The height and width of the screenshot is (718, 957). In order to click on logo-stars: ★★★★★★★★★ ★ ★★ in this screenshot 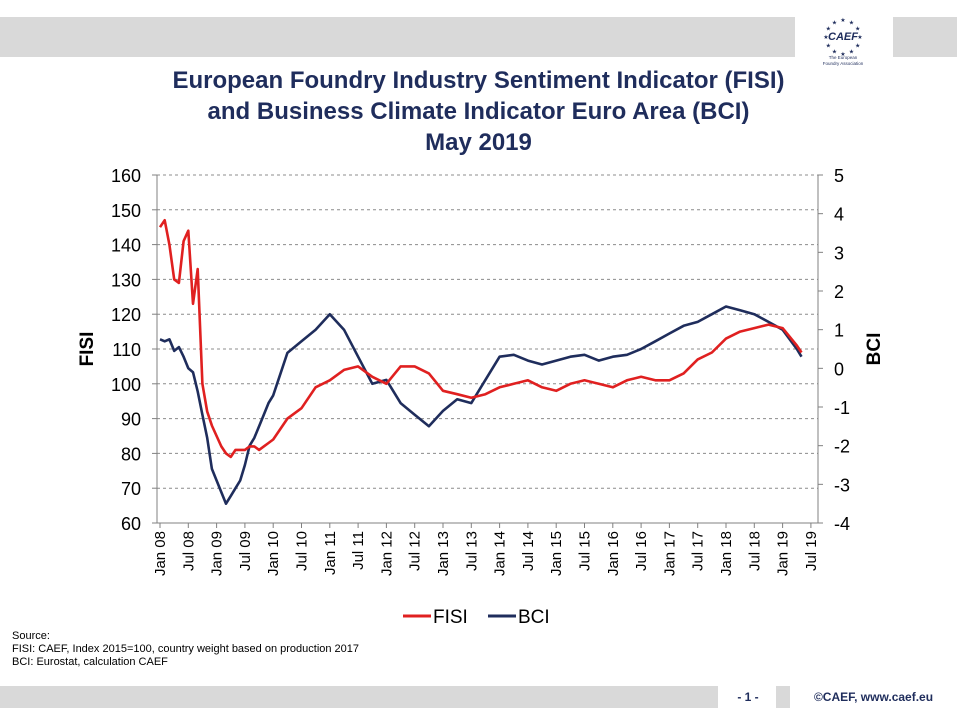, I will do `click(842, 37)`.